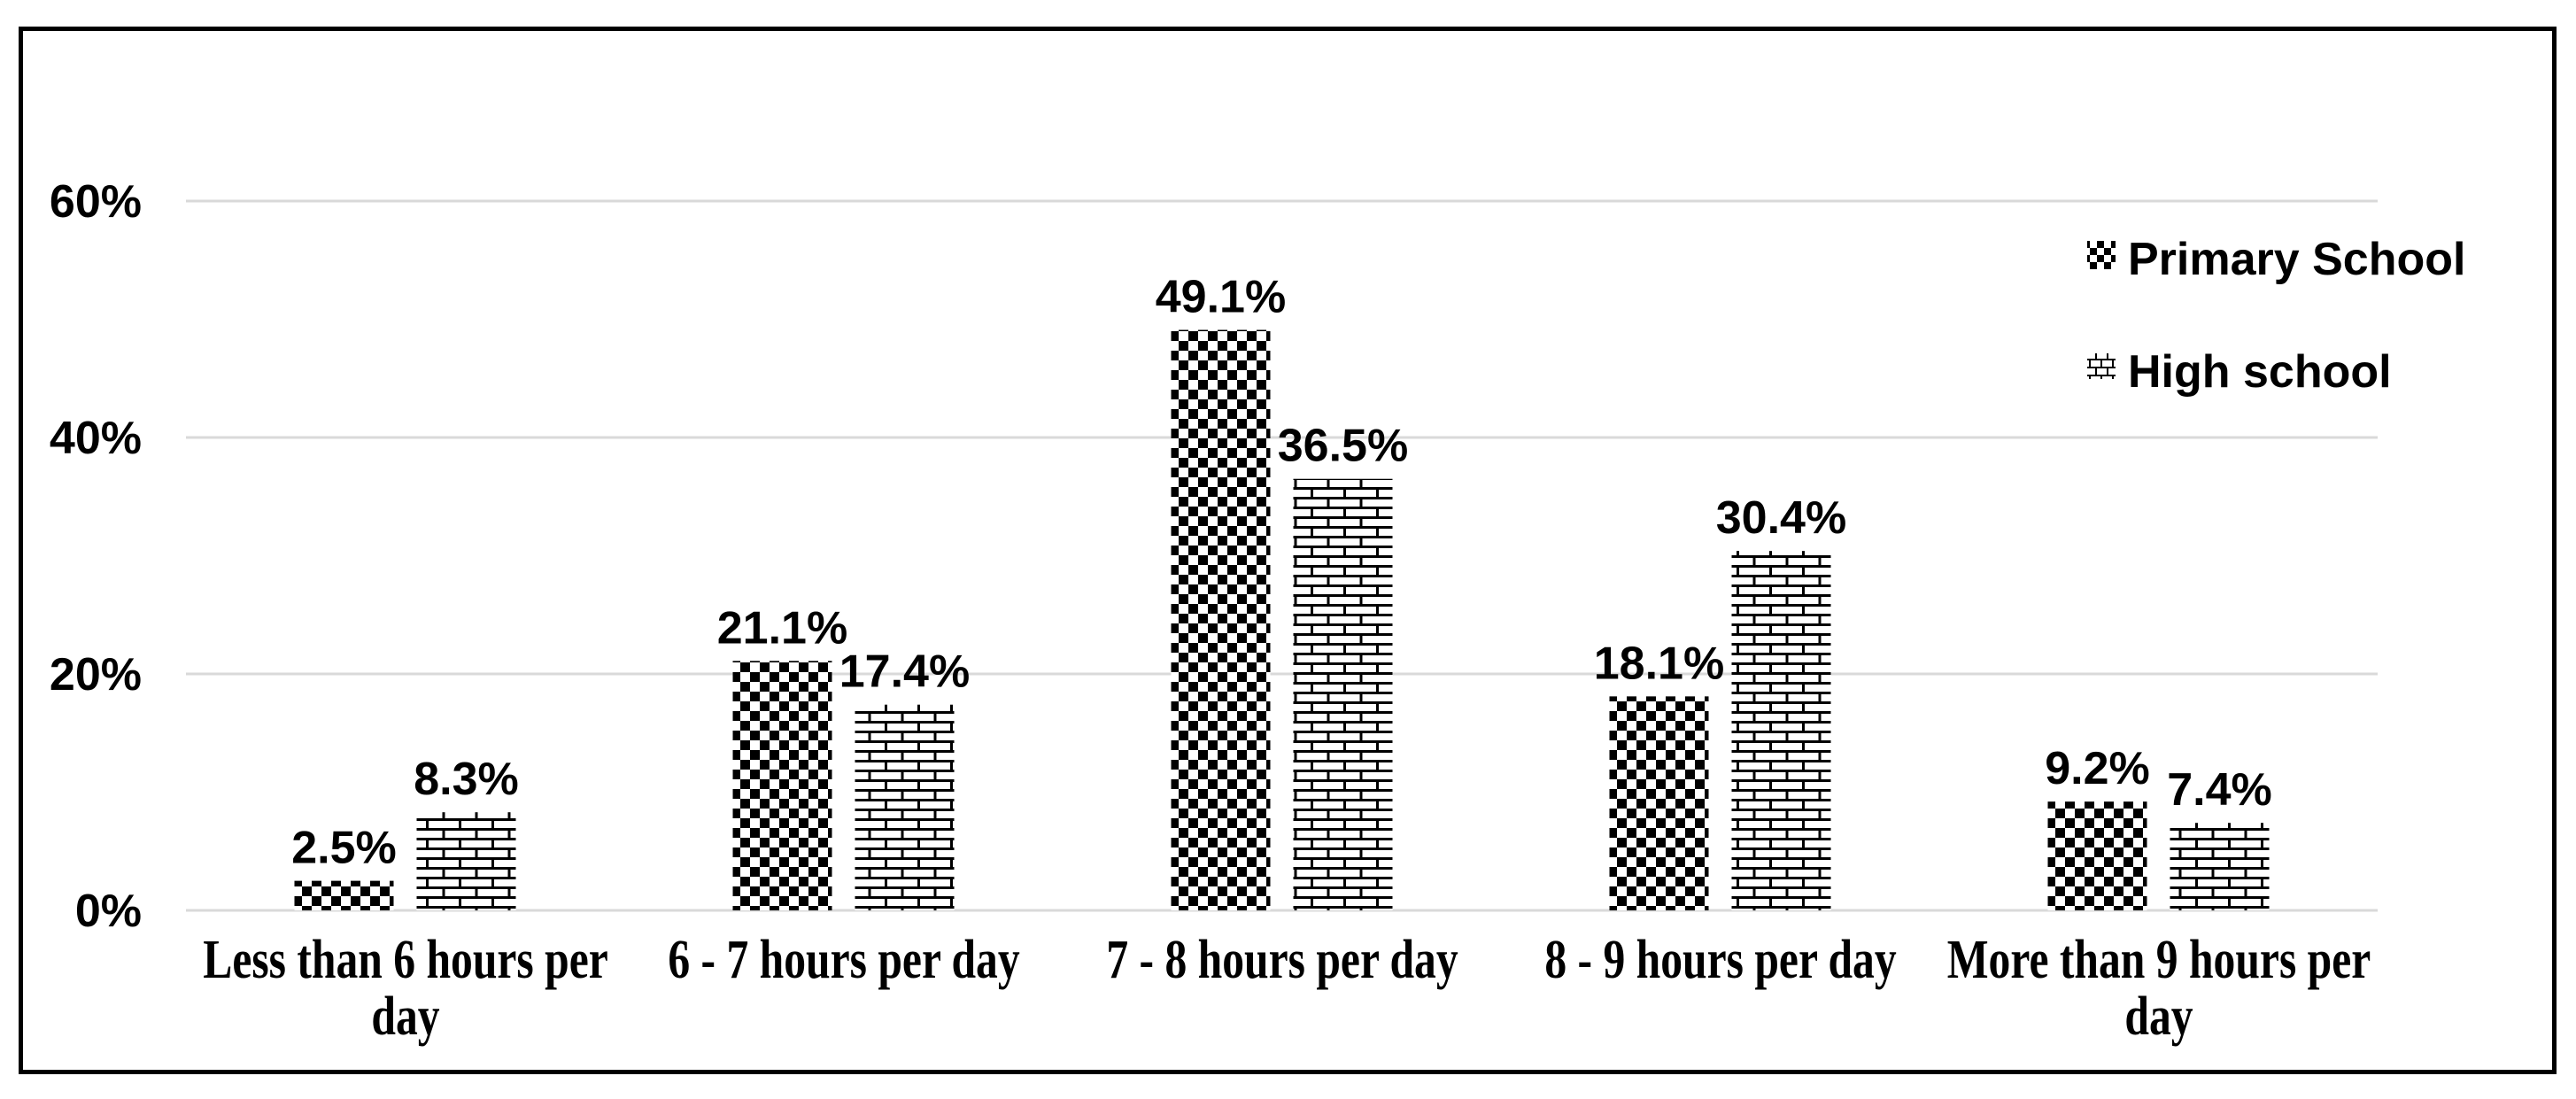 This screenshot has height=1099, width=2576. I want to click on y-axis-tick-labels: 0% 20% 40% 60%, so click(96, 556).